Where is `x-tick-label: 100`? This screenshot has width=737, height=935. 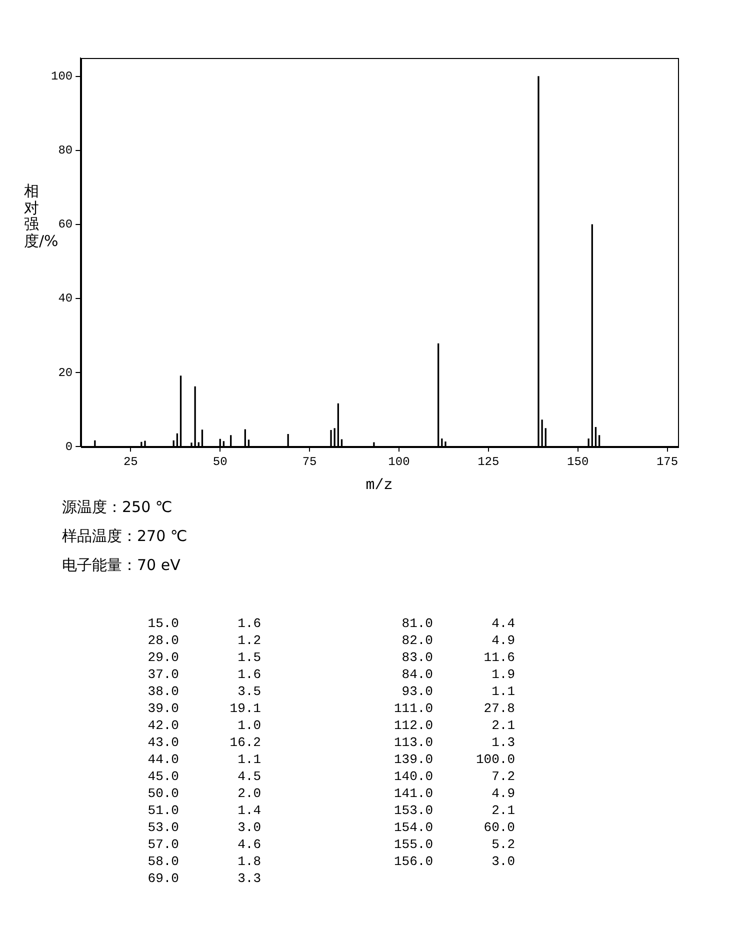 x-tick-label: 100 is located at coordinates (399, 461).